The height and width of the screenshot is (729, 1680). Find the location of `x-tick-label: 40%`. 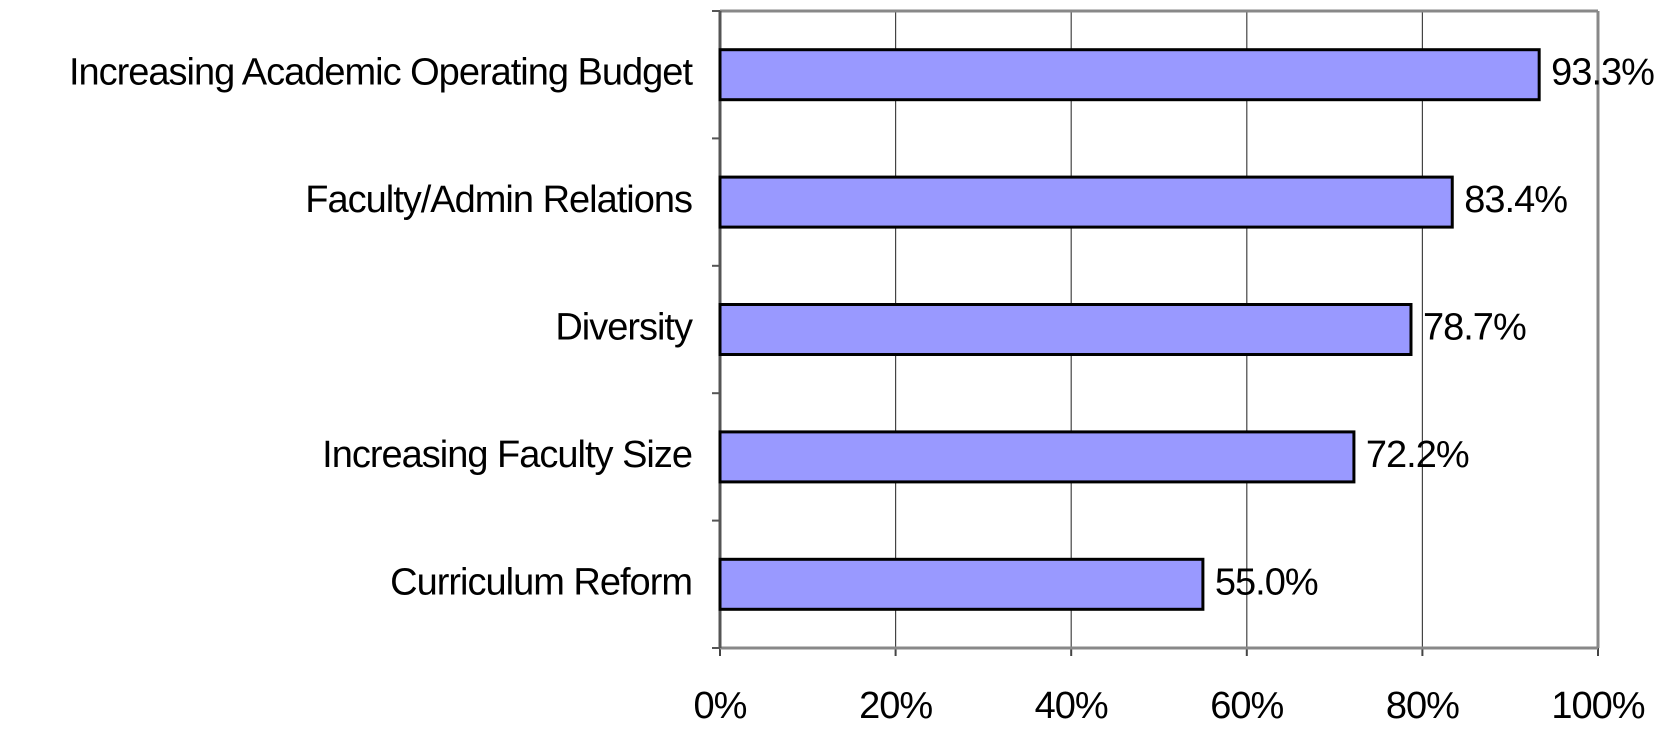

x-tick-label: 40% is located at coordinates (1071, 706).